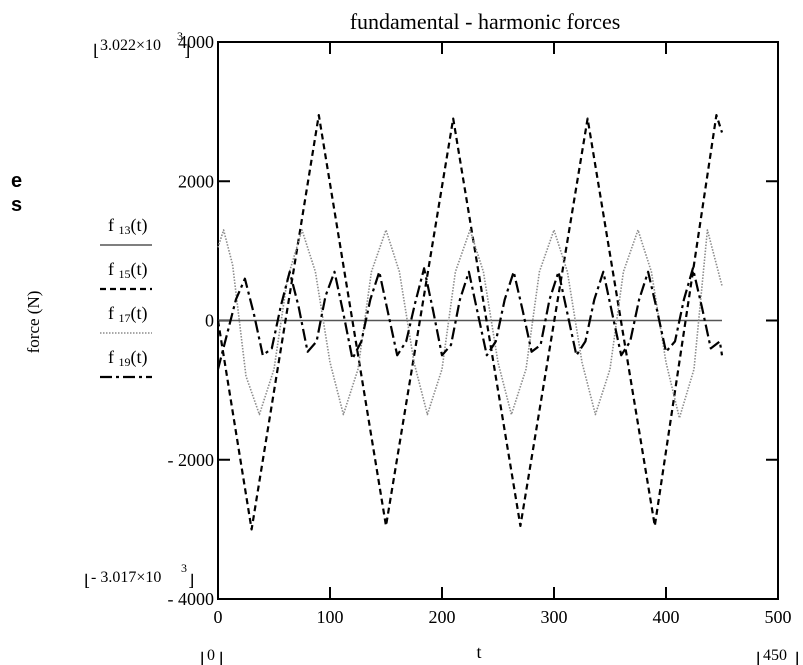  What do you see at coordinates (128, 314) in the screenshot?
I see `legend-label: f 17(t)` at bounding box center [128, 314].